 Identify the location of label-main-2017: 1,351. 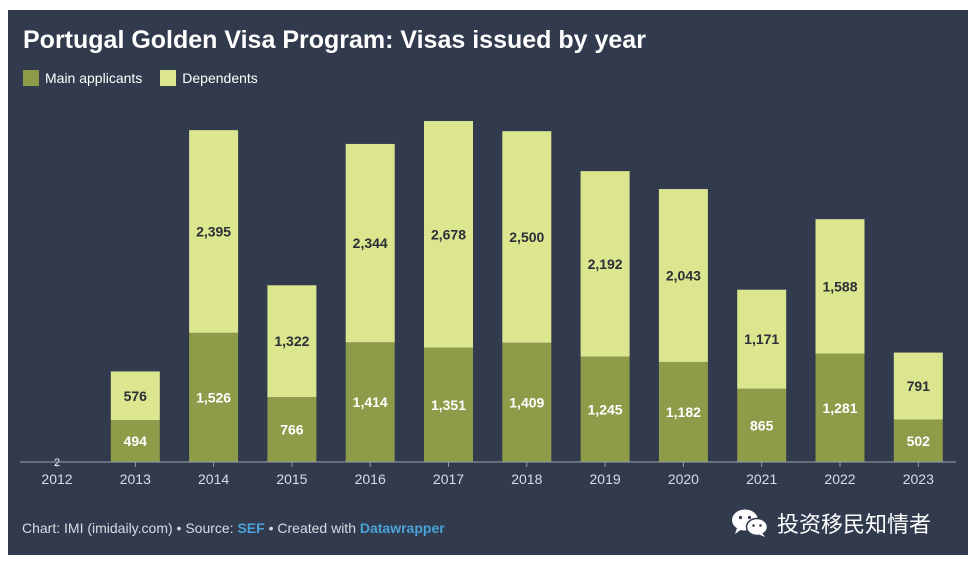
(448, 405).